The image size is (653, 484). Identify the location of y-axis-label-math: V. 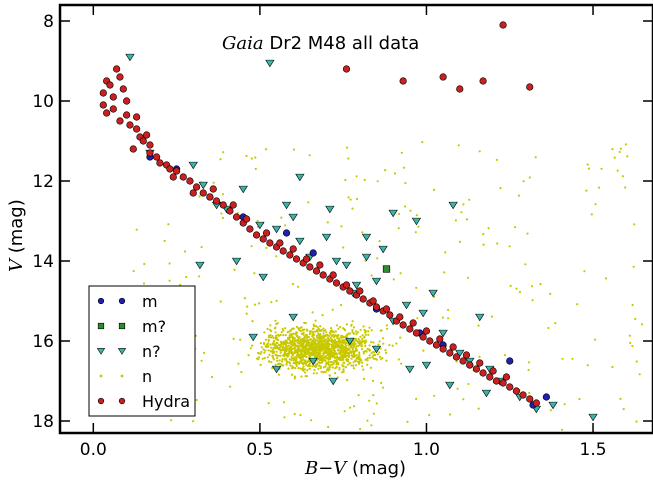
(16, 264).